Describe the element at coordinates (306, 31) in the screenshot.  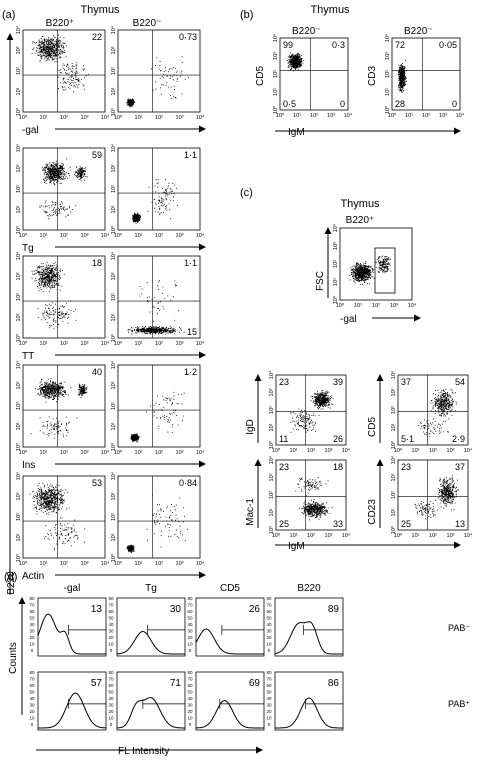
I see `column-header: B220⁻` at that location.